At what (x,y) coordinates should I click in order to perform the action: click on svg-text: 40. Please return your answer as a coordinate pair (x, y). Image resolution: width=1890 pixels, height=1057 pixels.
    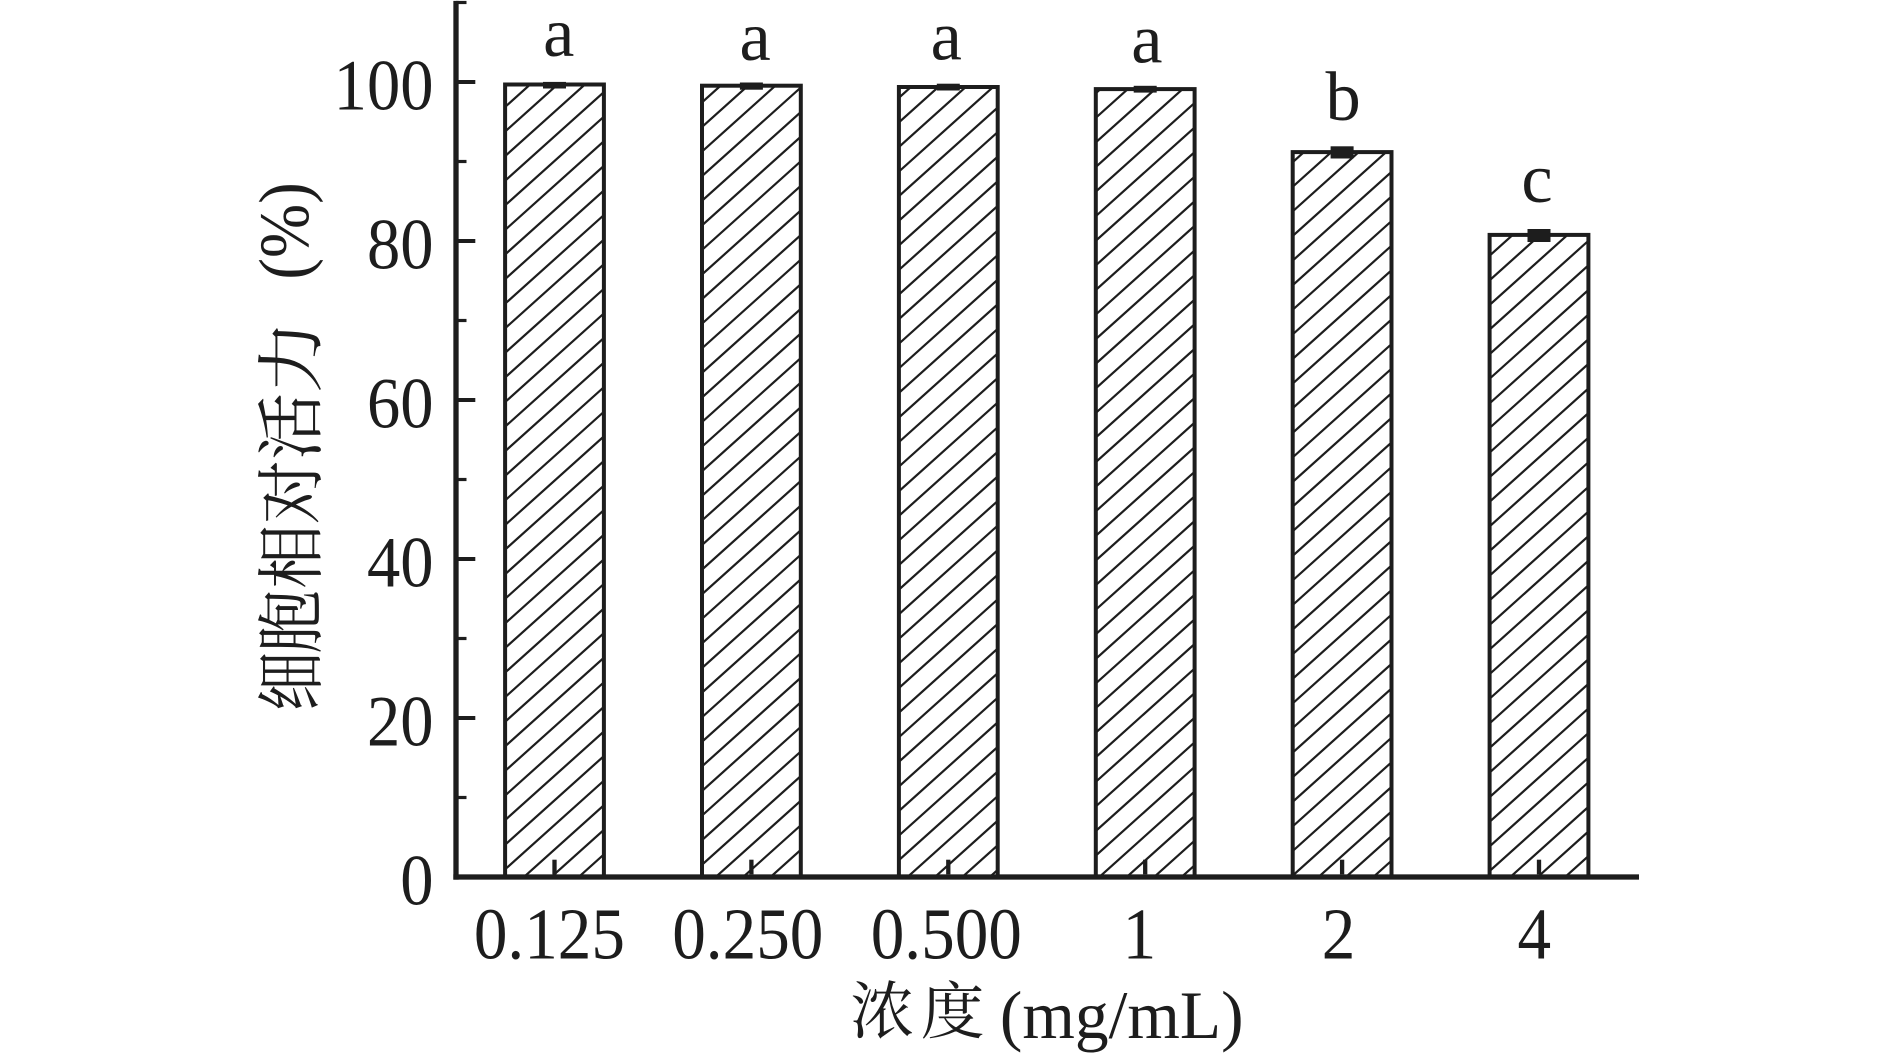
    Looking at the image, I should click on (400, 563).